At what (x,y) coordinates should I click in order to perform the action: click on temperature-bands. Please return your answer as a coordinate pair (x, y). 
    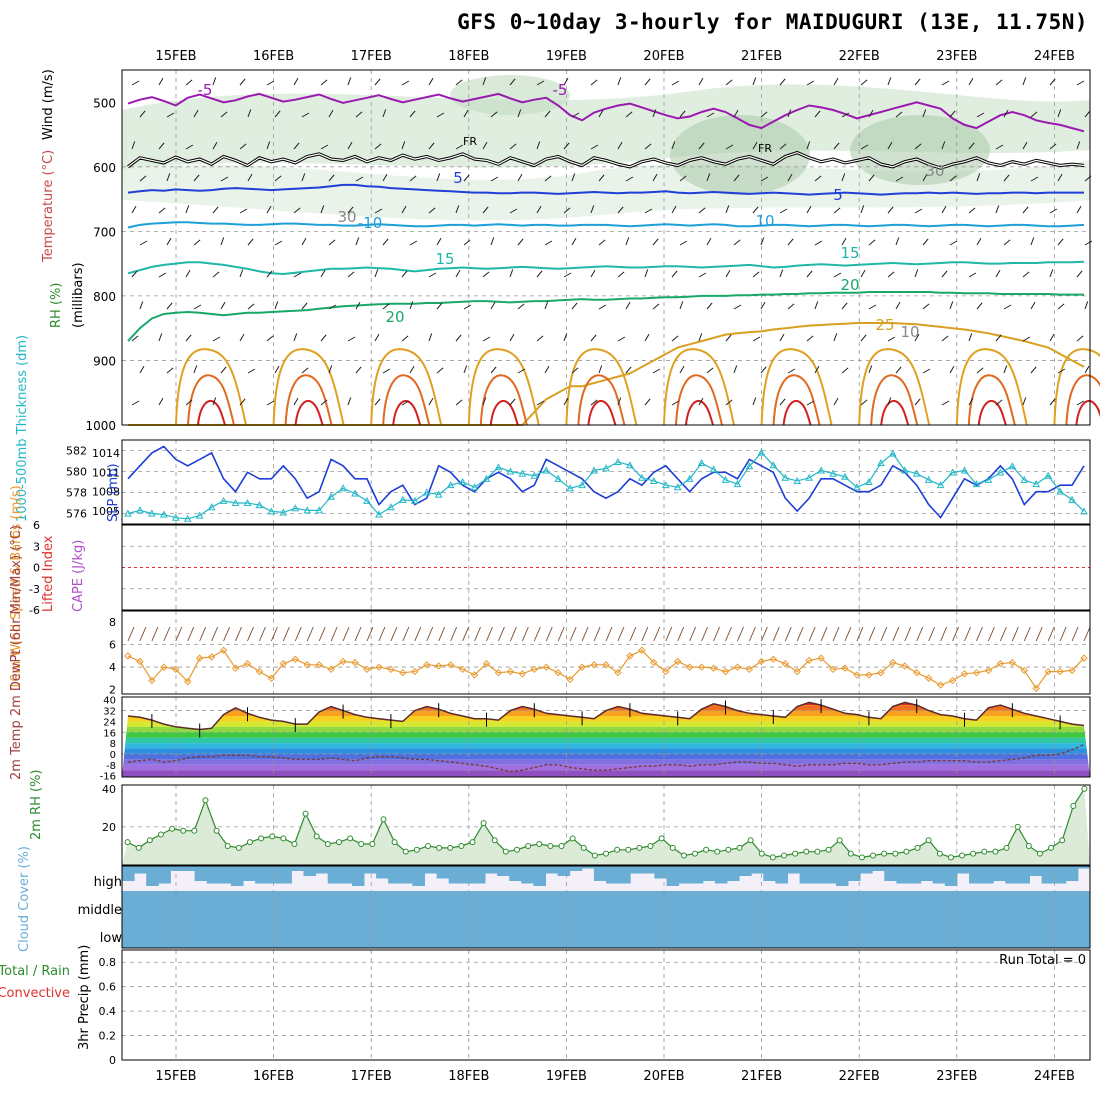
    Looking at the image, I should click on (606, 739).